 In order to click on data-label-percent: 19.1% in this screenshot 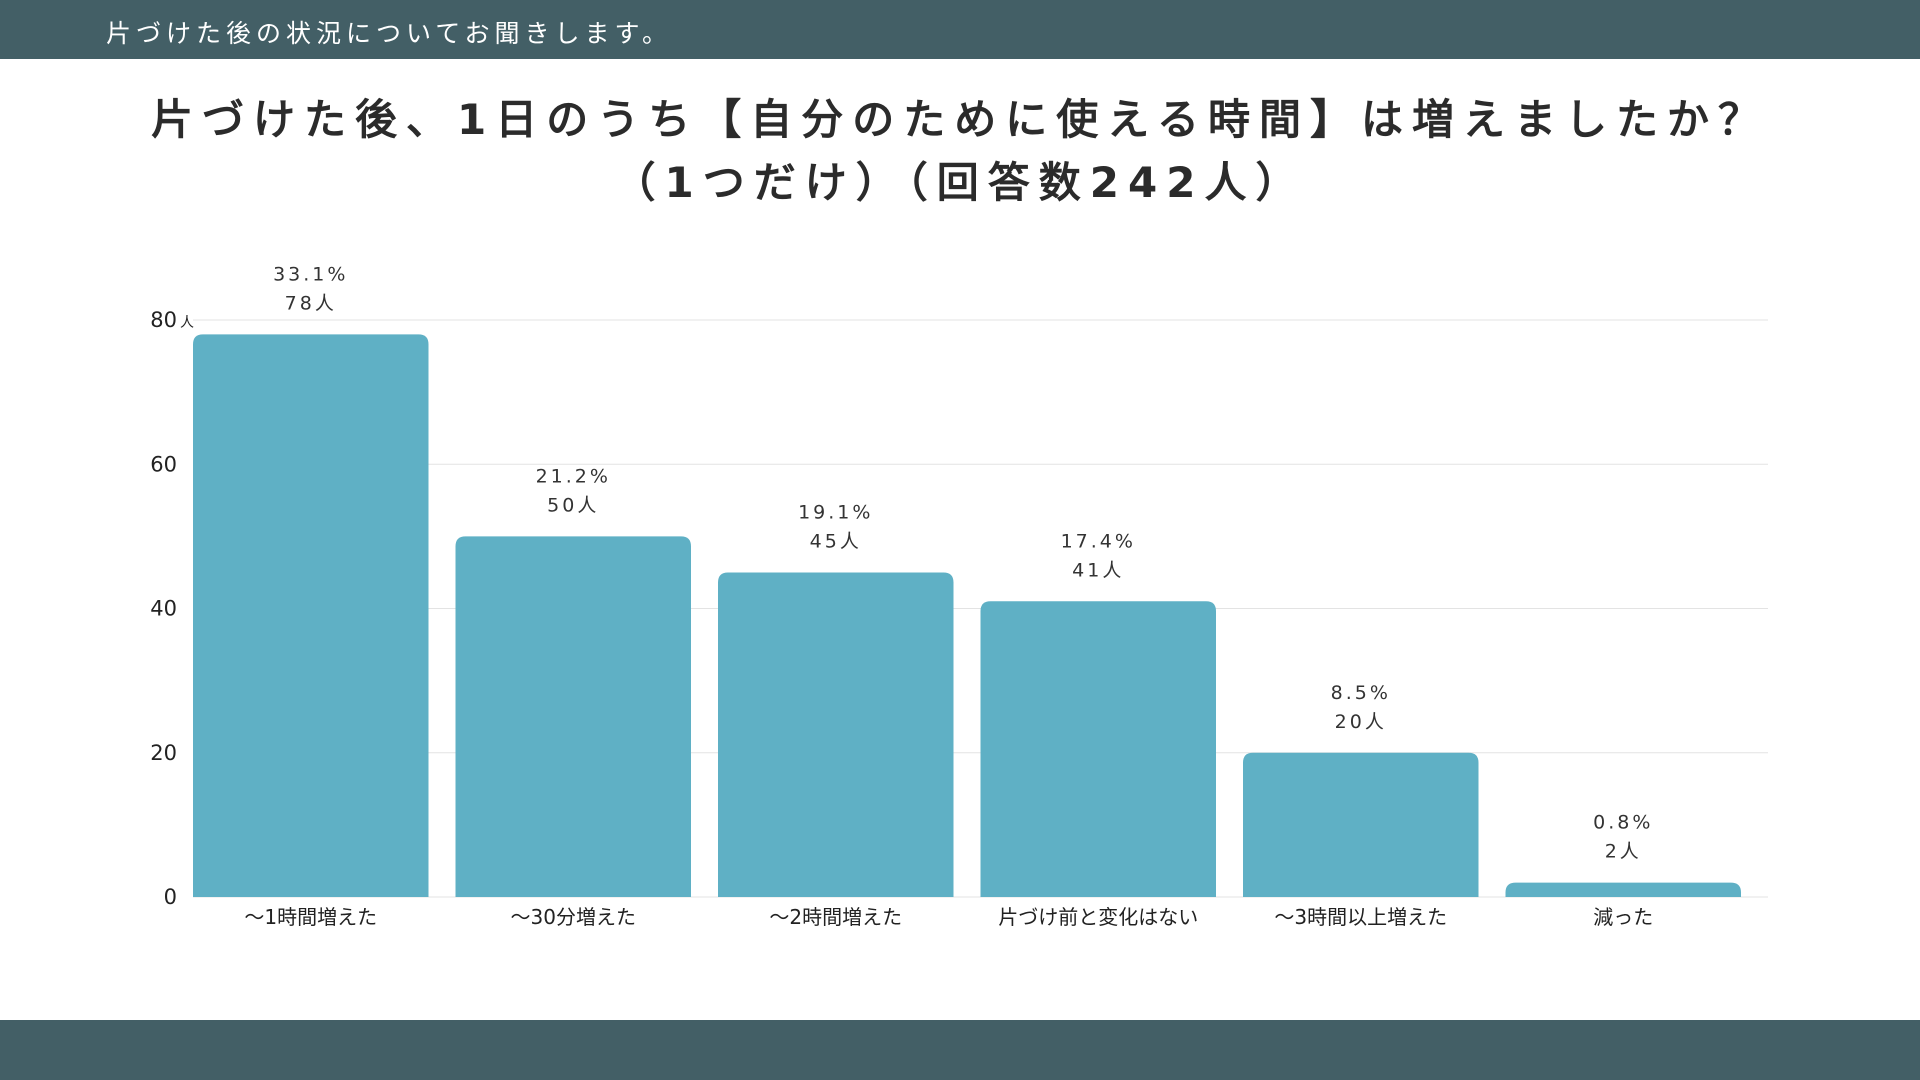, I will do `click(835, 512)`.